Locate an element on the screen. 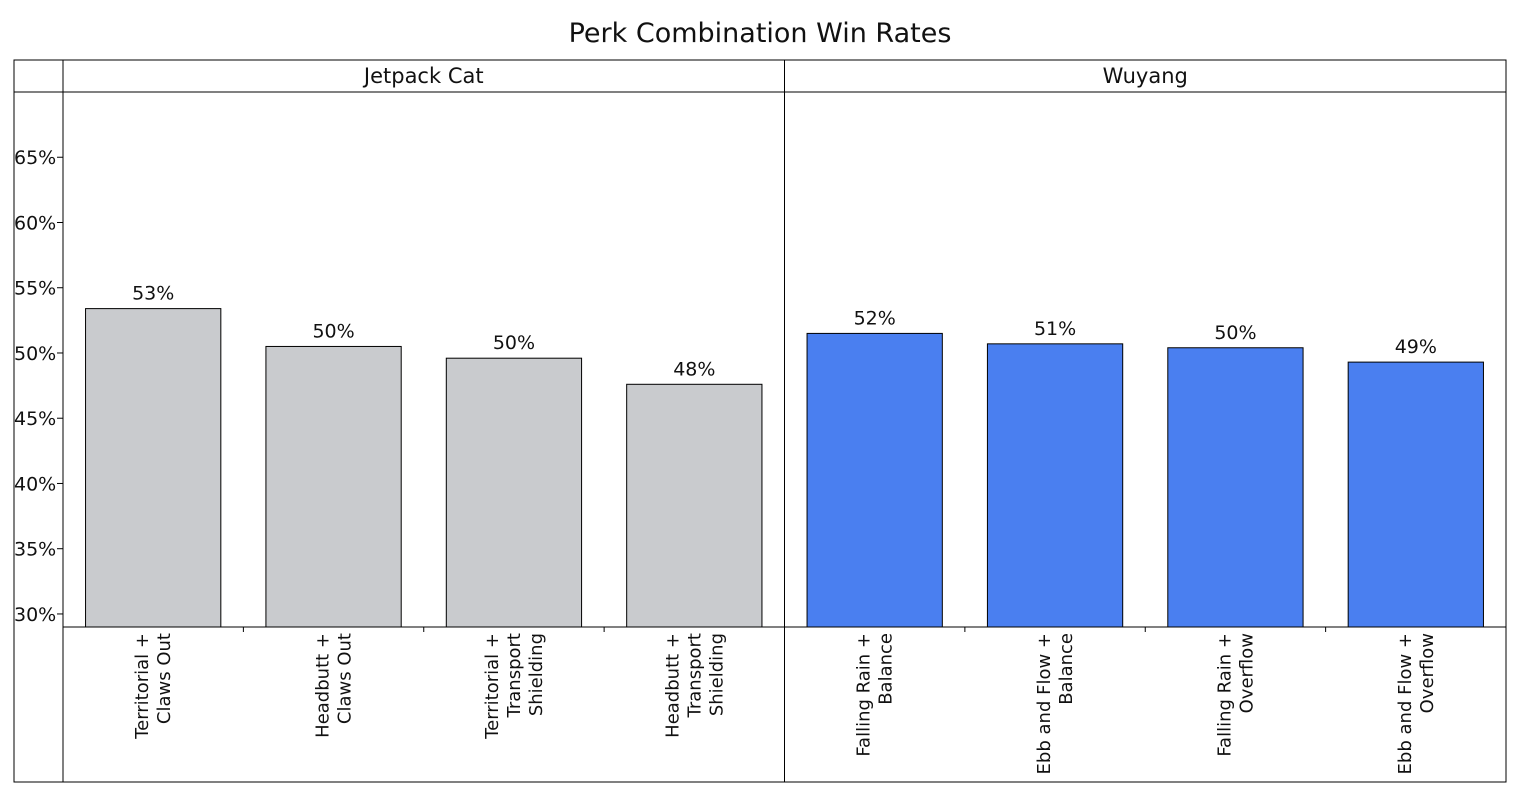 This screenshot has height=800, width=1520. category-label: Headbutt + Transport Shielding is located at coordinates (694, 685).